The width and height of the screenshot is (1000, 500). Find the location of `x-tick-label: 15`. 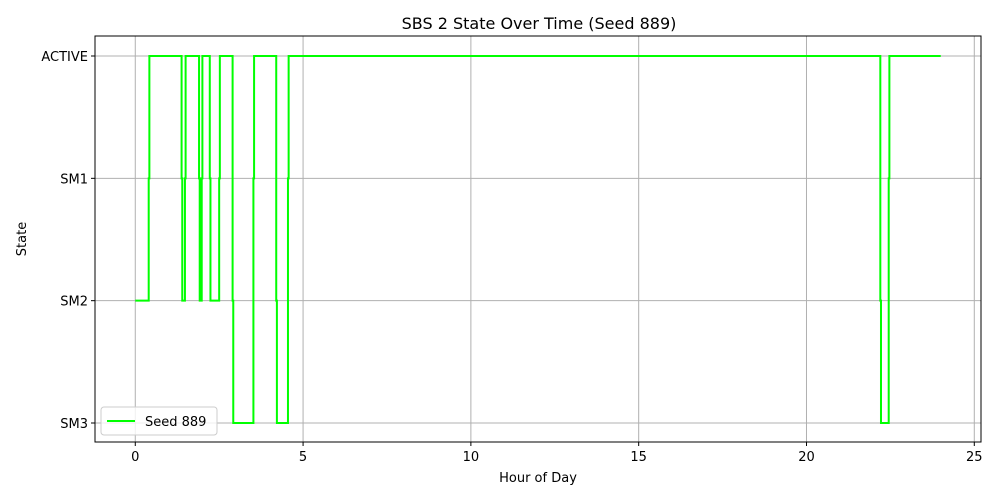

x-tick-label: 15 is located at coordinates (638, 457).